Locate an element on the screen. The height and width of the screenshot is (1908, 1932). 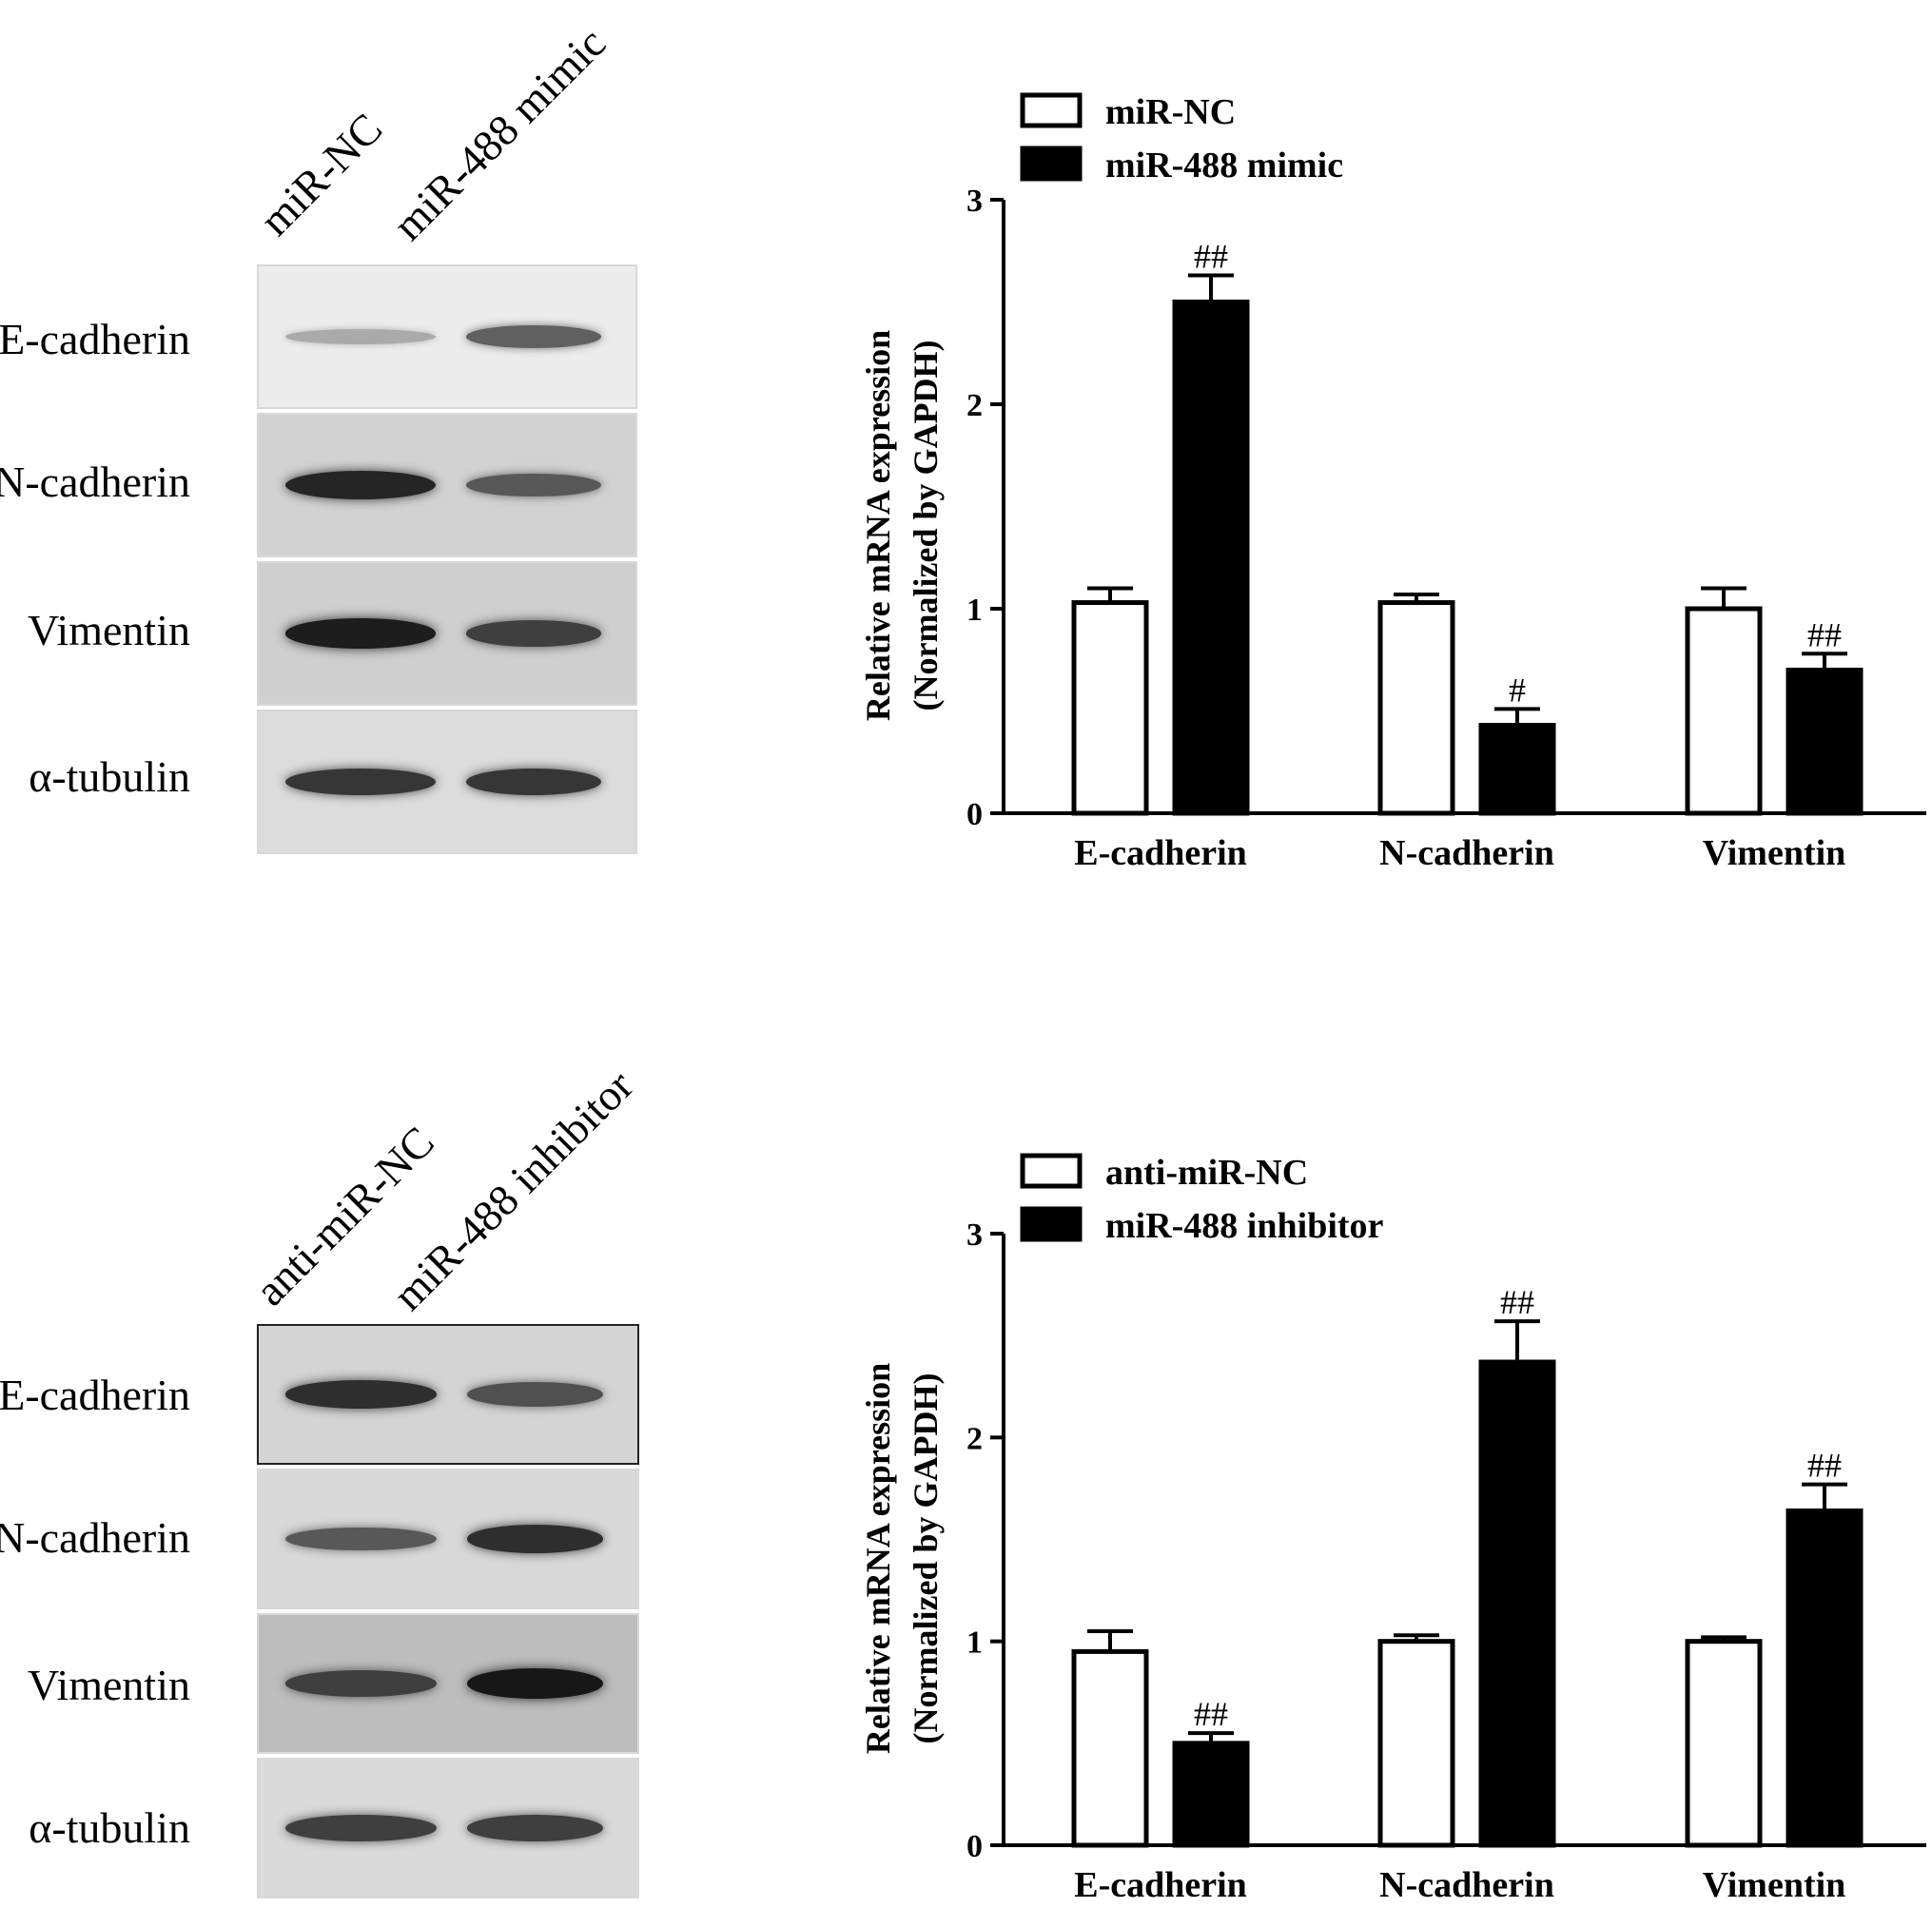
legend-label: miR-NC is located at coordinates (1171, 112).